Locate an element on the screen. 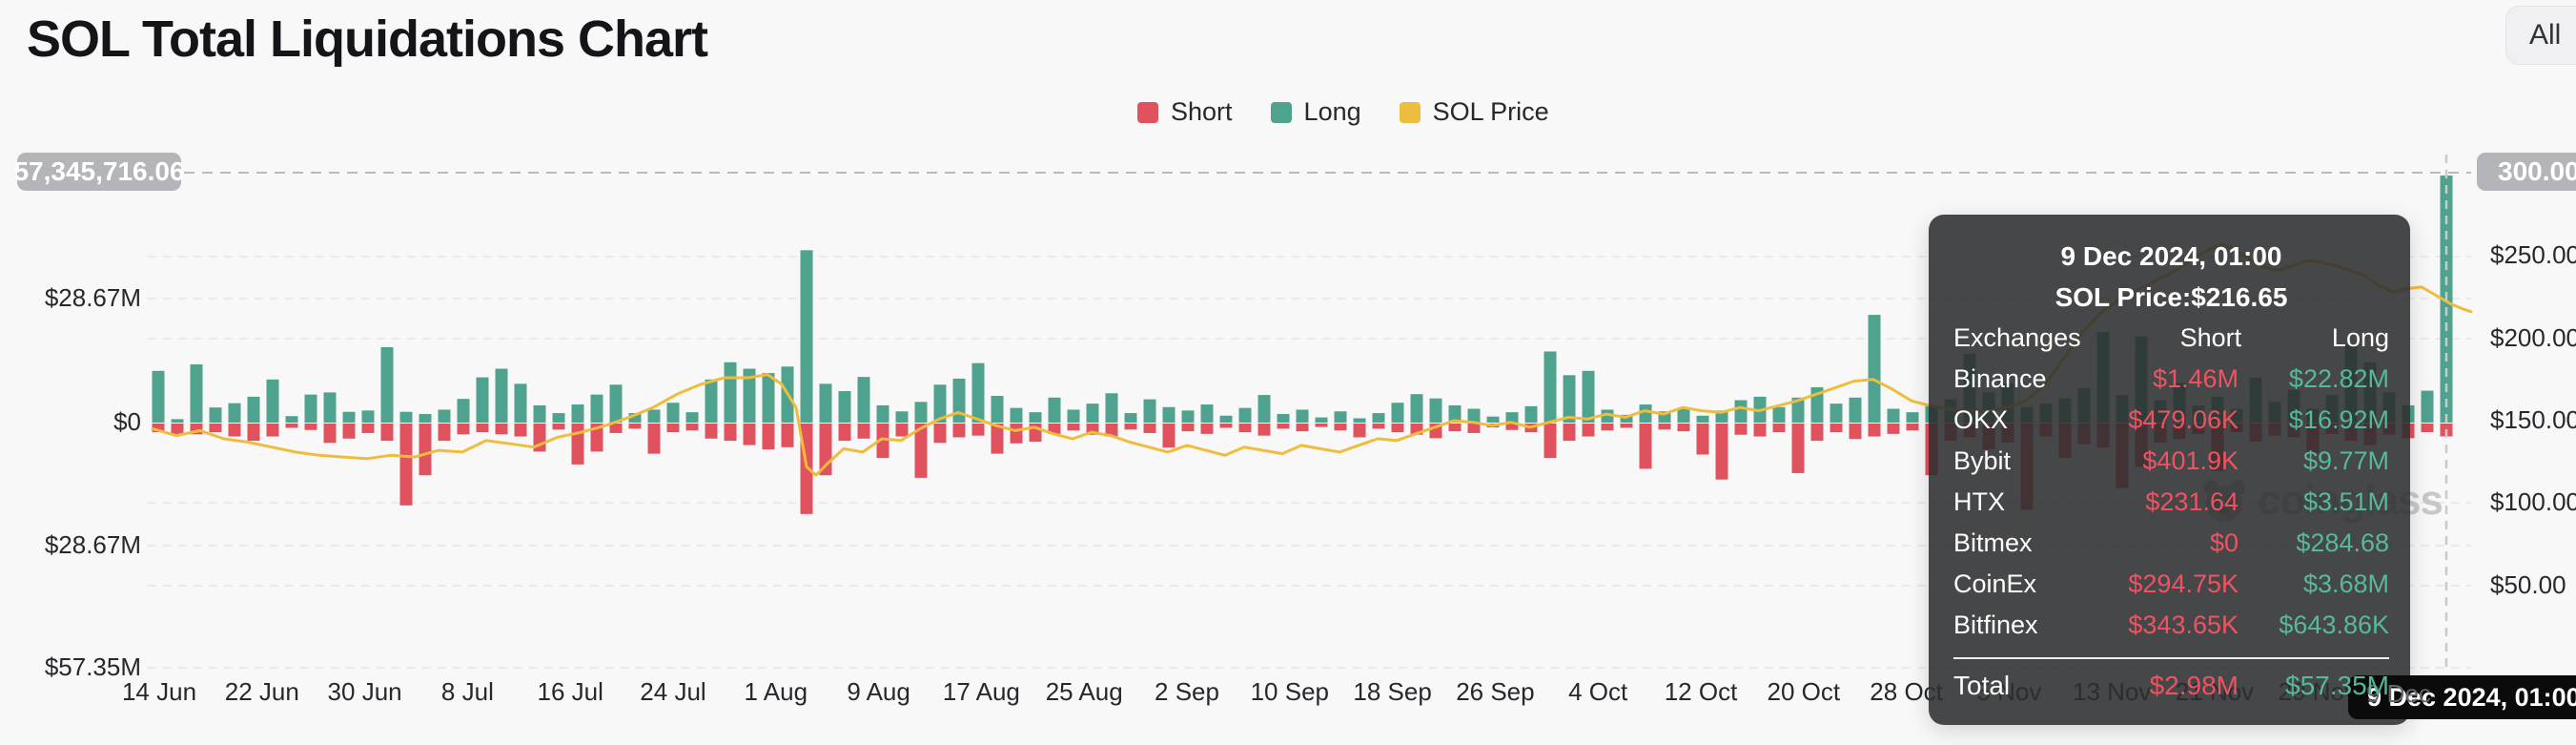 The image size is (2576, 745). legend-label-sol-price: SOL Price is located at coordinates (1490, 111).